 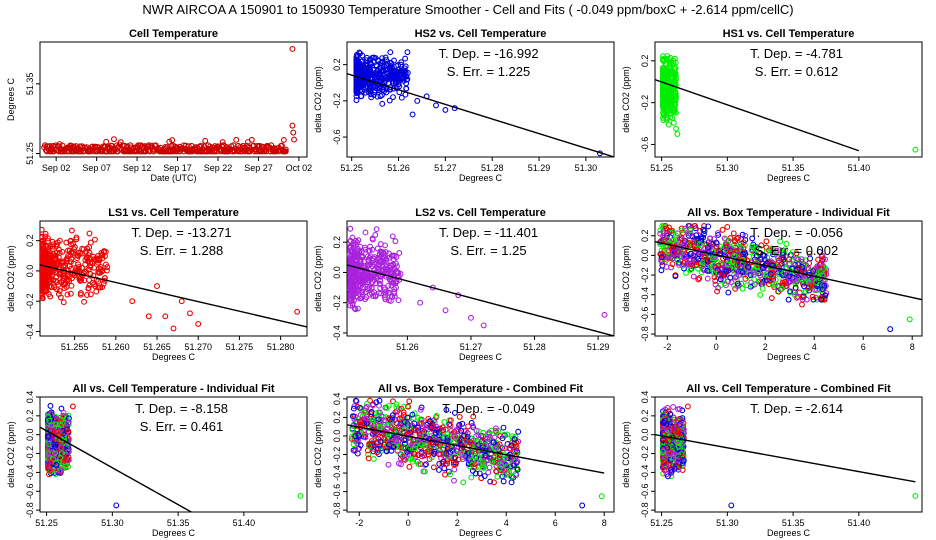 I want to click on y-tick-label: -0.6, so click(x=30, y=492).